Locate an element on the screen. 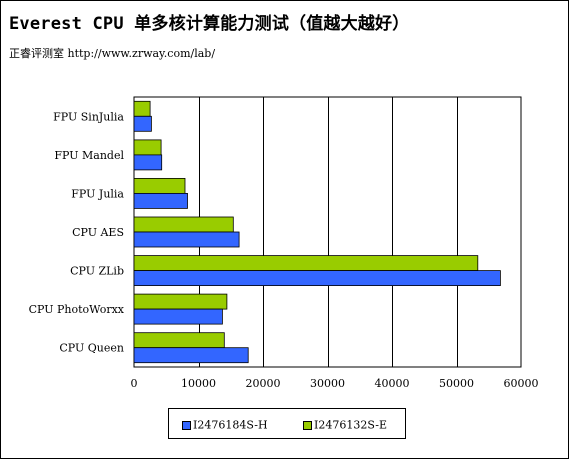  category-label: CPU PhotoWorxx is located at coordinates (77, 309).